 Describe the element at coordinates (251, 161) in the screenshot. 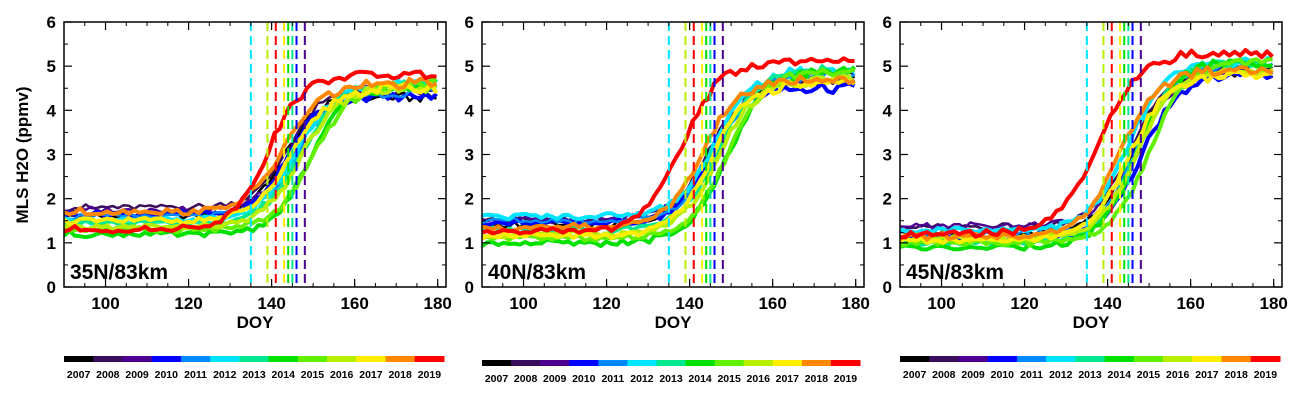

I see `series-line-2014` at that location.